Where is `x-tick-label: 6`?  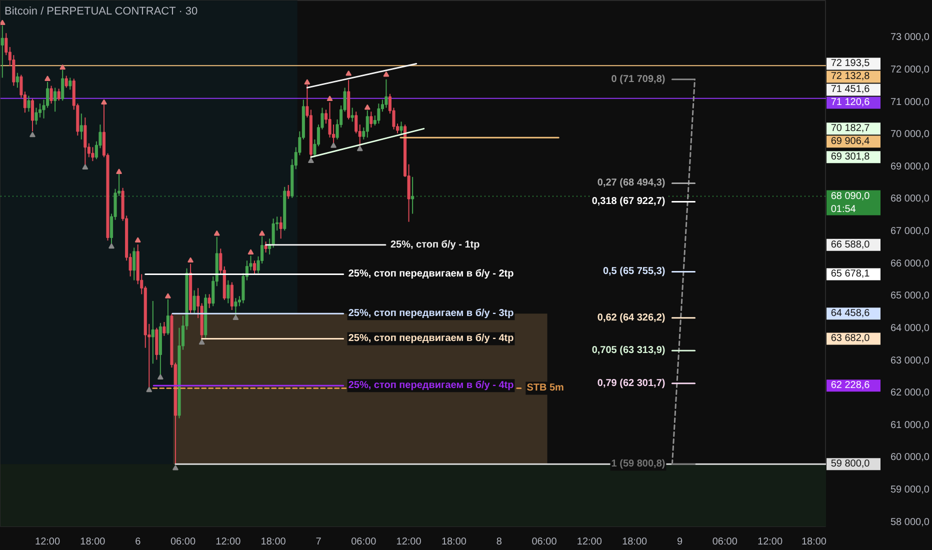 x-tick-label: 6 is located at coordinates (138, 542).